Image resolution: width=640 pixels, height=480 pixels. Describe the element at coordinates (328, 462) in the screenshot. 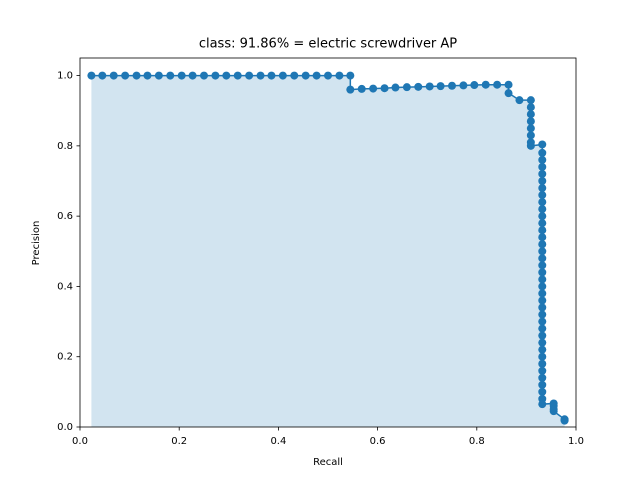

I see `x-axis-label: Recall` at that location.